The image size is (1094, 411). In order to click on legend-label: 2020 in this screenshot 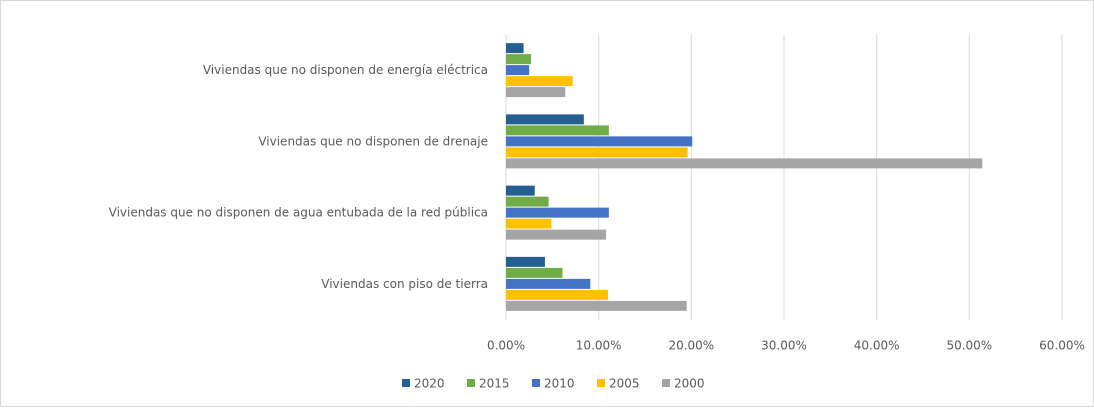, I will do `click(429, 384)`.